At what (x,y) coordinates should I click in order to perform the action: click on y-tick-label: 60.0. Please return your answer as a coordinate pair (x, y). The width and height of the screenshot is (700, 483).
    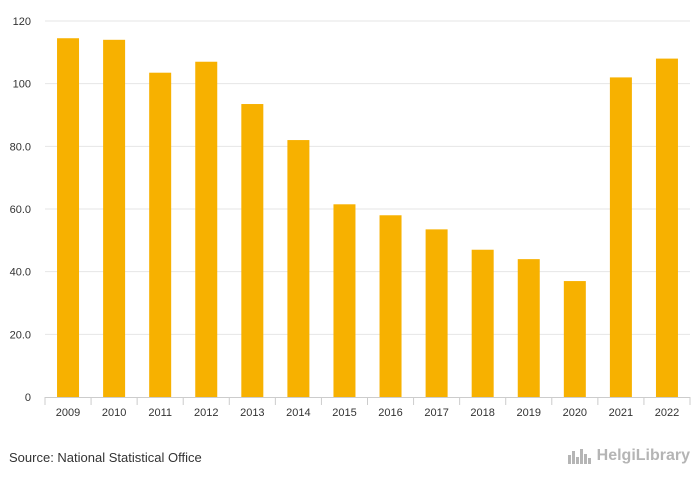
    Looking at the image, I should click on (20, 210).